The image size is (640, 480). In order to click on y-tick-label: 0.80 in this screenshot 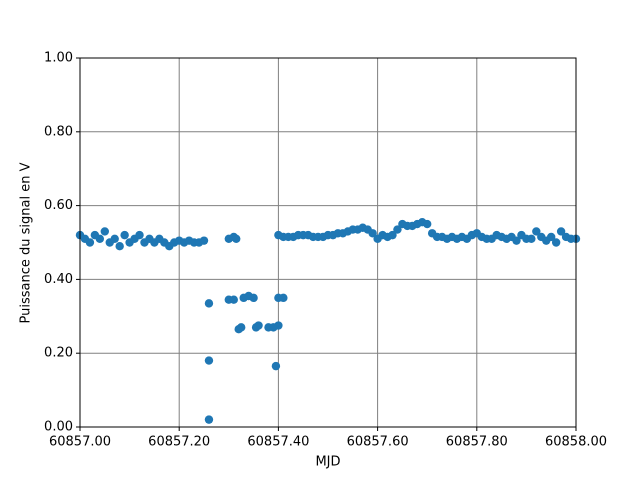, I will do `click(58, 131)`.